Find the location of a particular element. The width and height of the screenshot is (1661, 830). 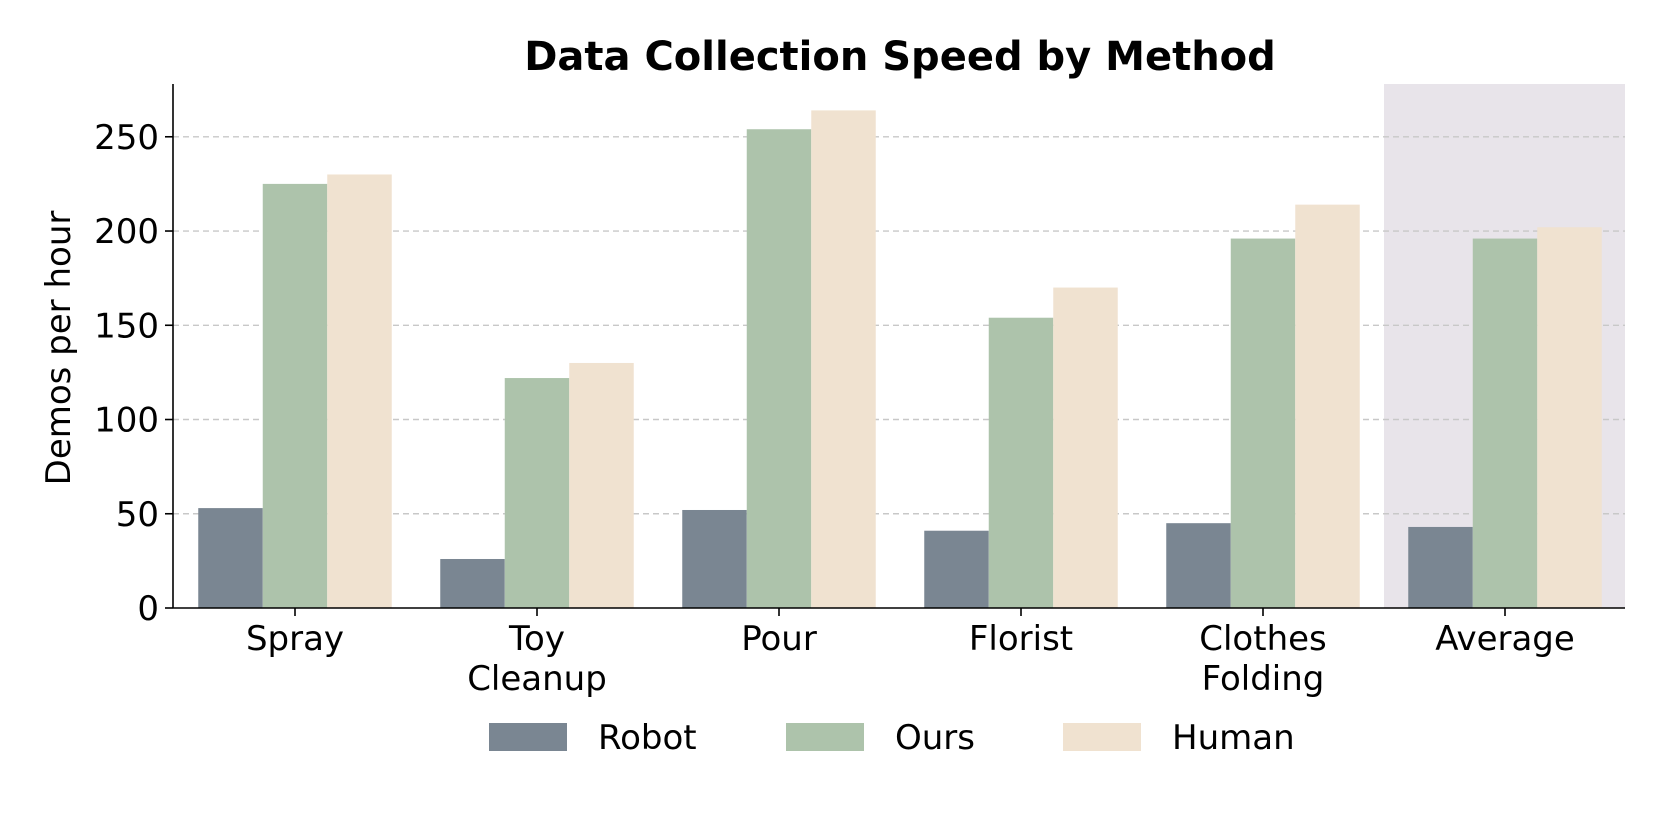

x-tick-label: Spray is located at coordinates (295, 639).